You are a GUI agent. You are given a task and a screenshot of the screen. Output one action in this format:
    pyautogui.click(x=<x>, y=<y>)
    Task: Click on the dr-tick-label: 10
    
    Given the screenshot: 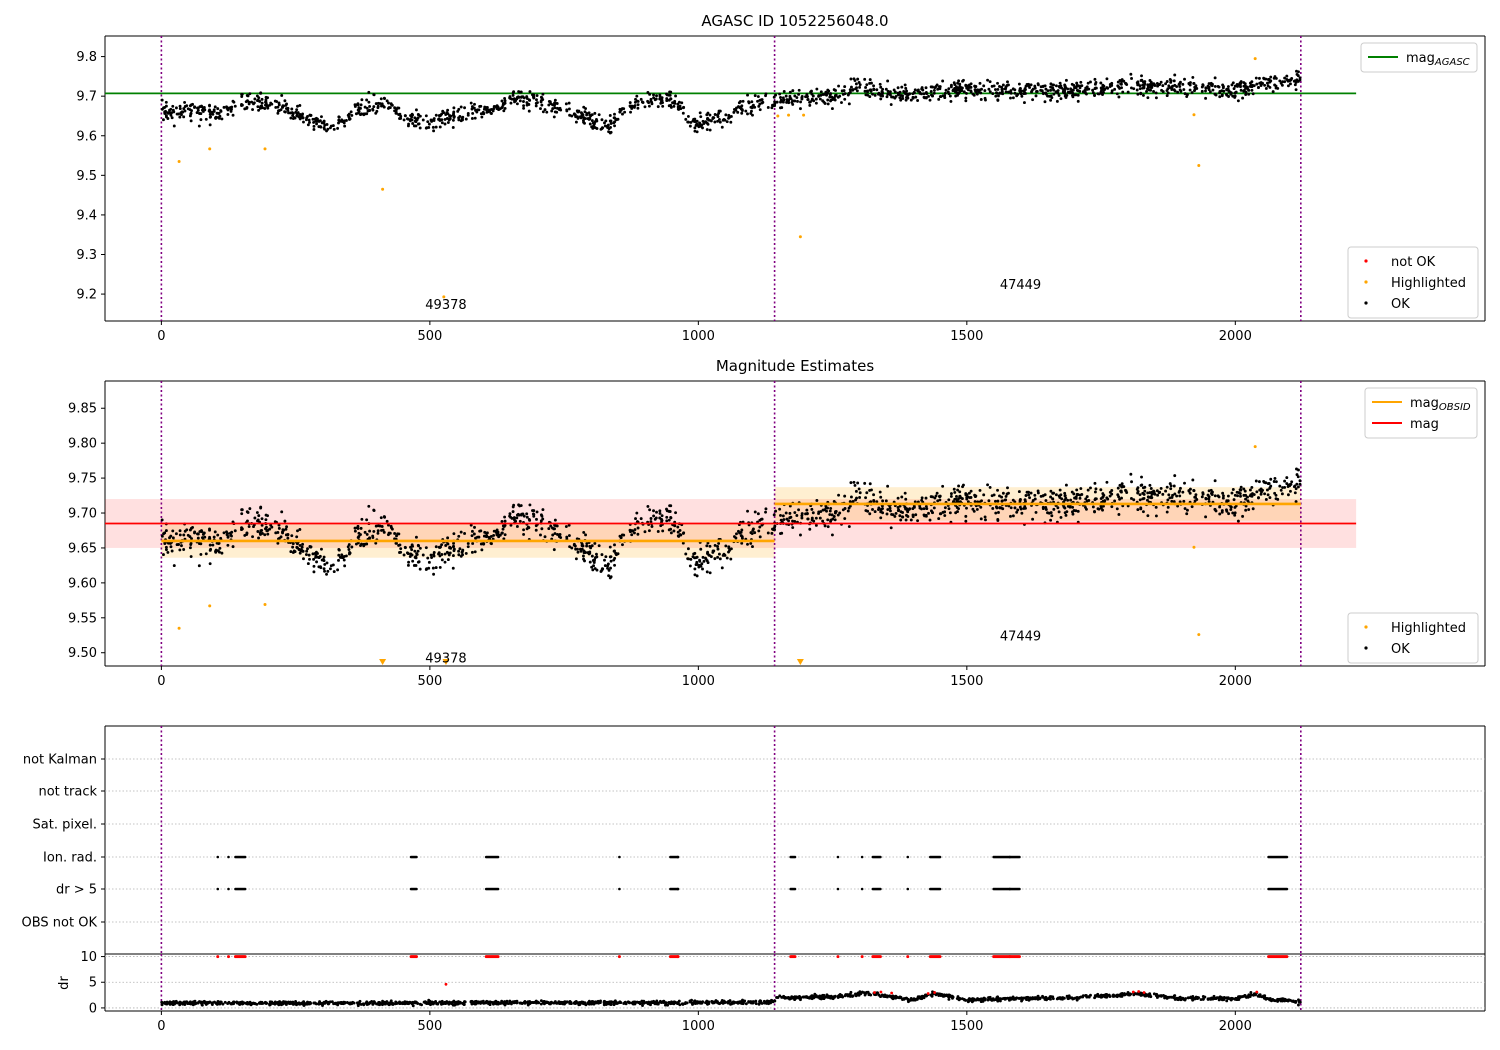 What is the action you would take?
    pyautogui.click(x=88, y=957)
    